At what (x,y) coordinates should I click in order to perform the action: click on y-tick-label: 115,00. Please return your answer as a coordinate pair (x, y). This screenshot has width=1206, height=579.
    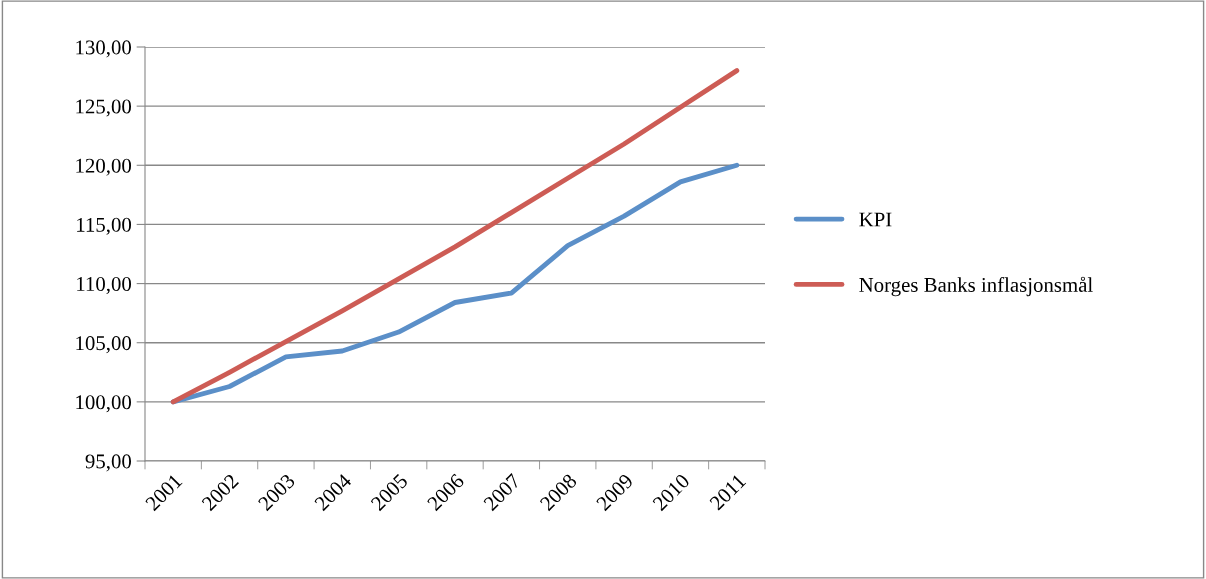
    Looking at the image, I should click on (104, 226).